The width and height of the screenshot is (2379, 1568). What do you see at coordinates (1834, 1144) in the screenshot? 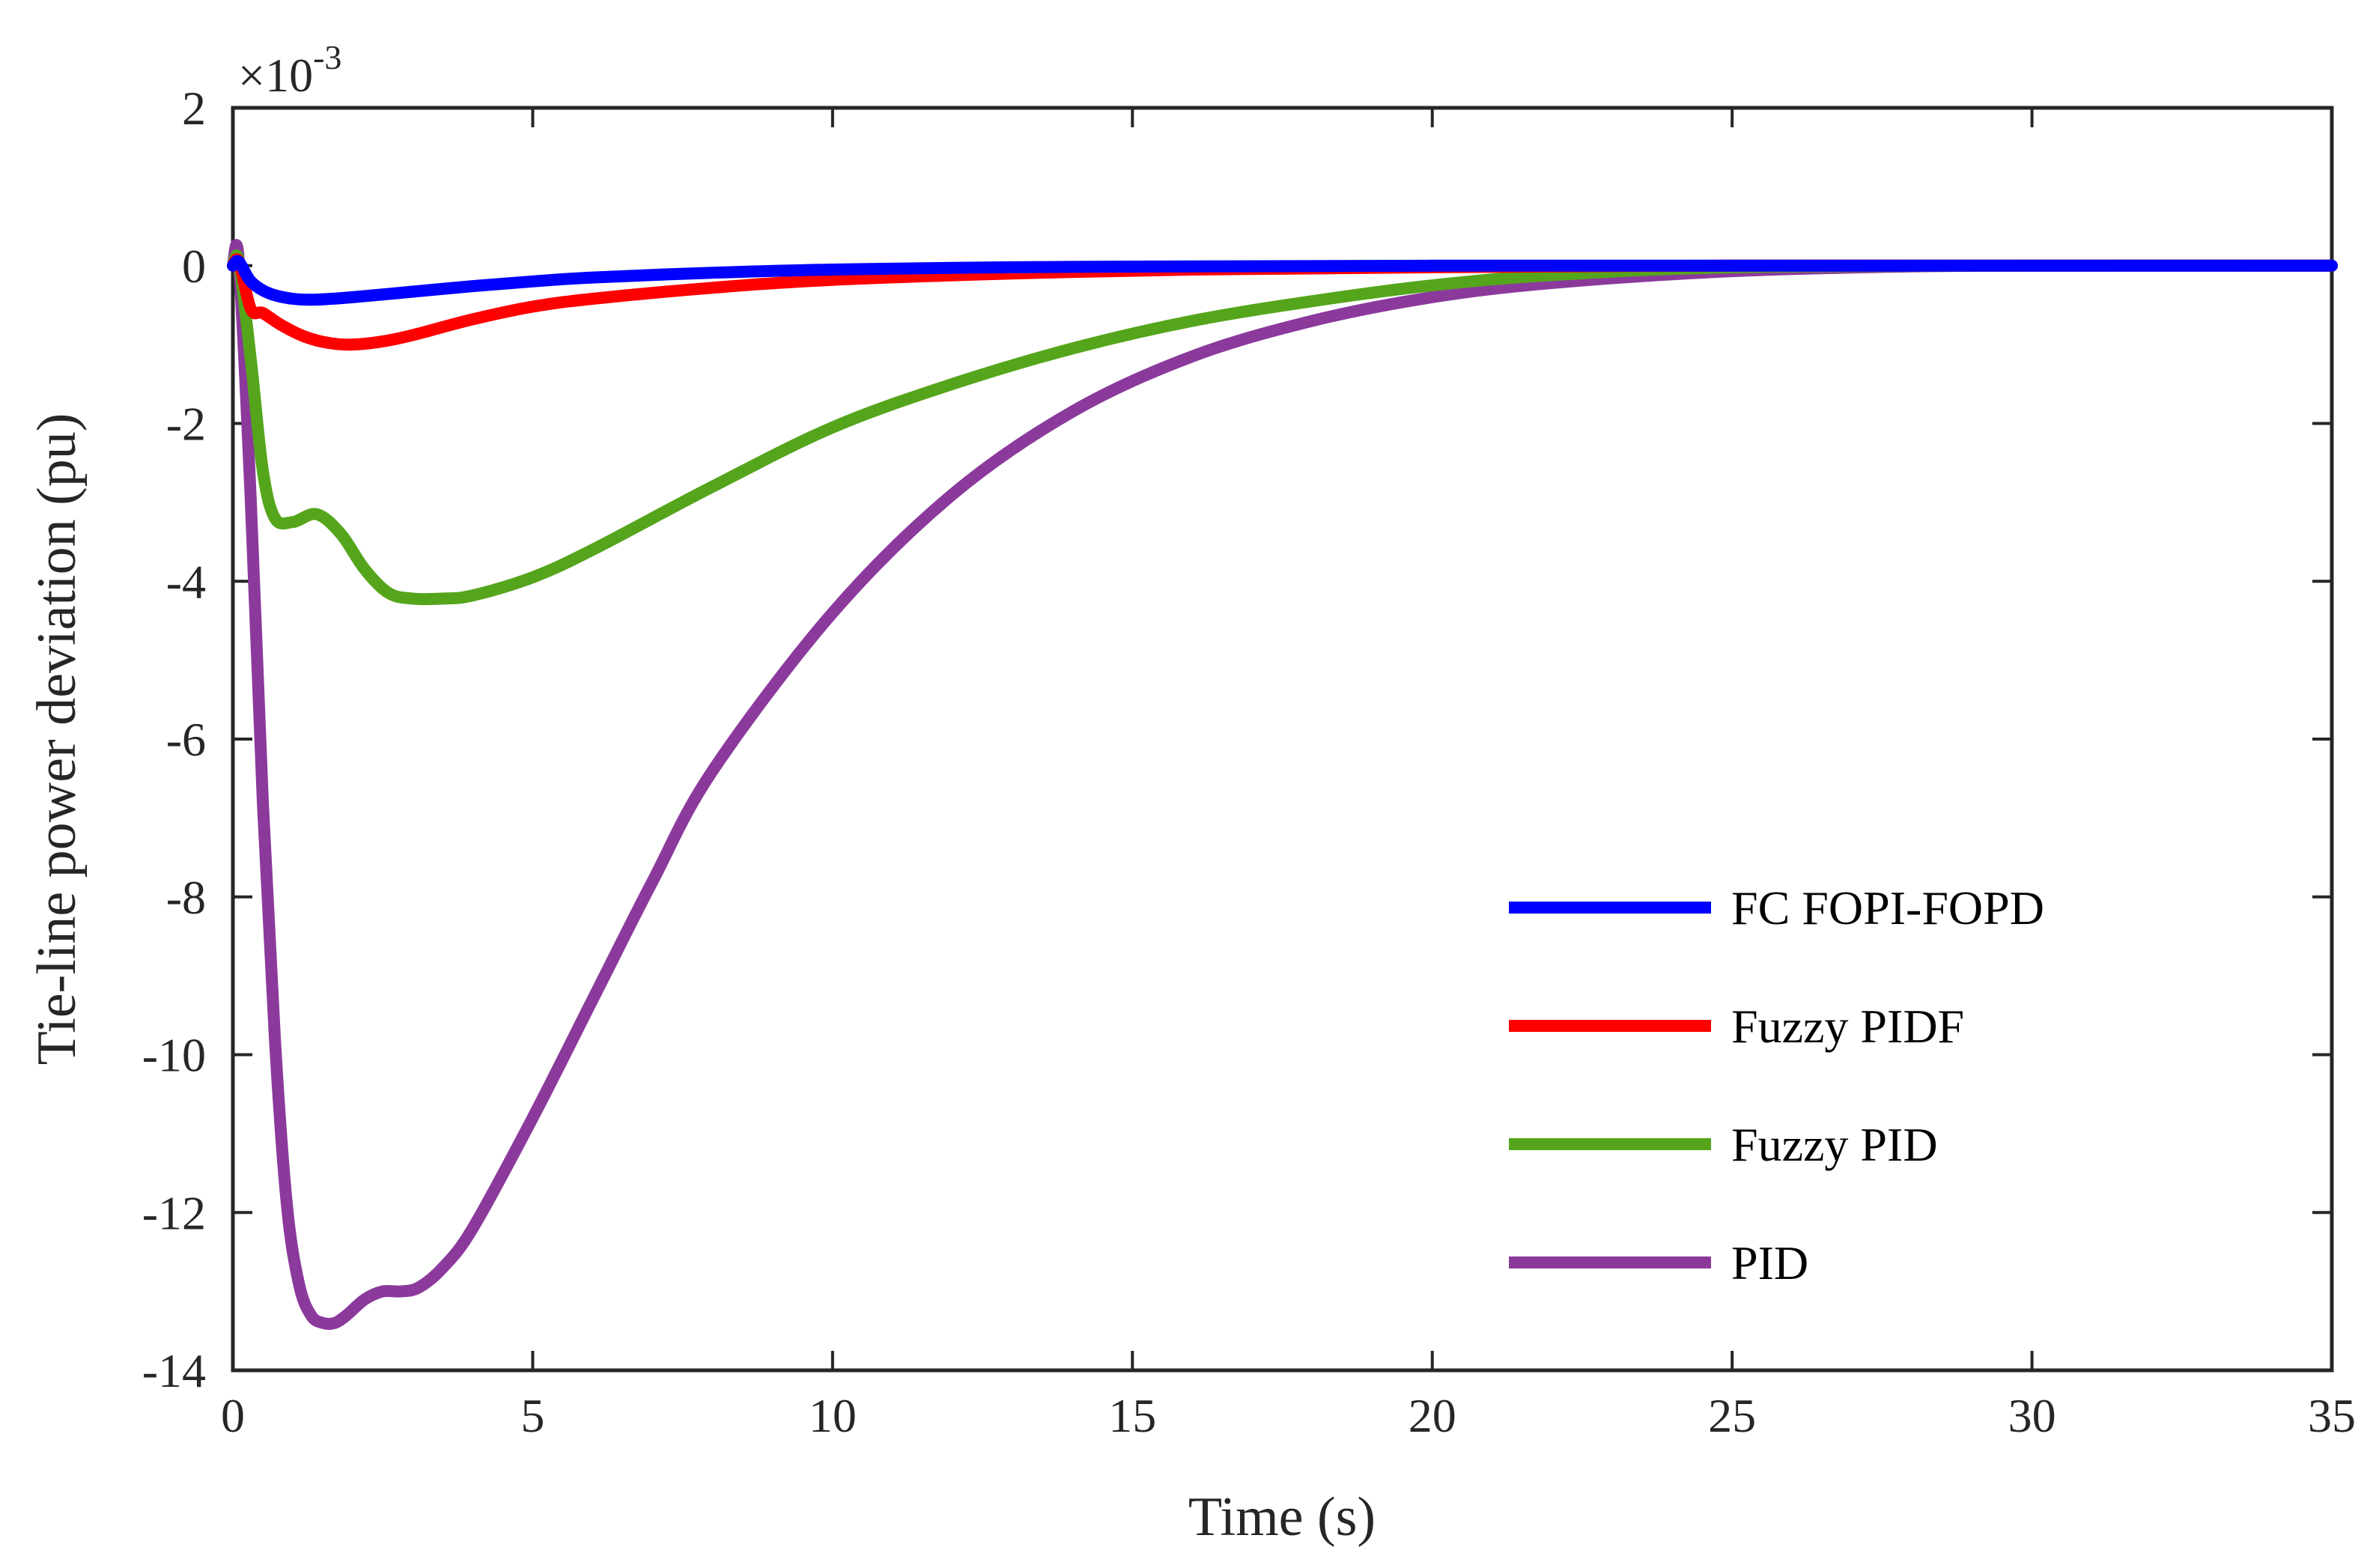
I see `legend-label: Fuzzy PID` at bounding box center [1834, 1144].